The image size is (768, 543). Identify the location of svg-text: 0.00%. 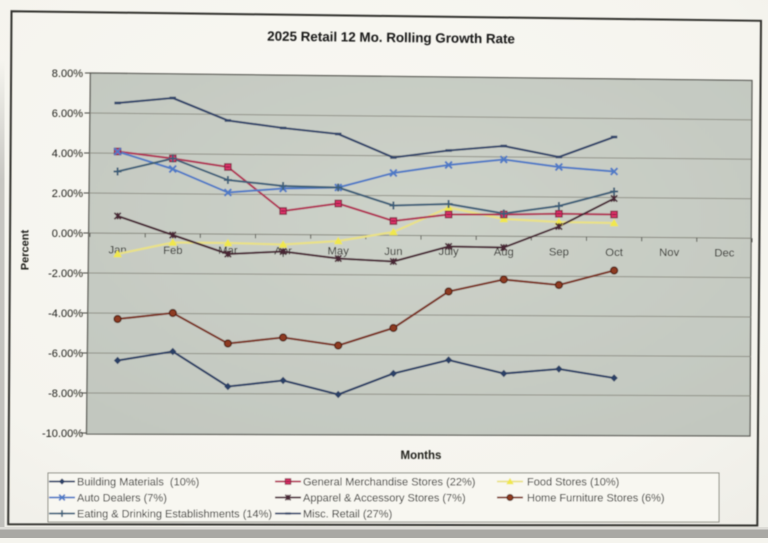
(67, 234).